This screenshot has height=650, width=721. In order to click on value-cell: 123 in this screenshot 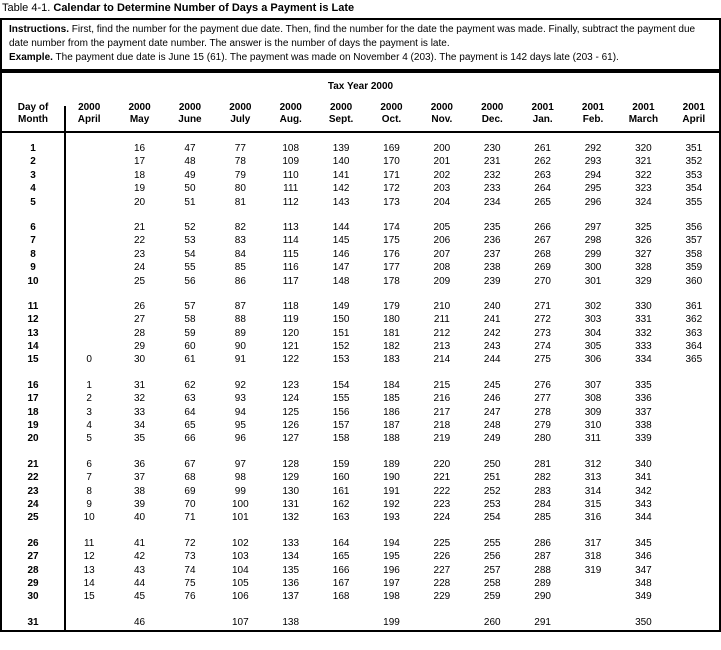, I will do `click(291, 385)`.